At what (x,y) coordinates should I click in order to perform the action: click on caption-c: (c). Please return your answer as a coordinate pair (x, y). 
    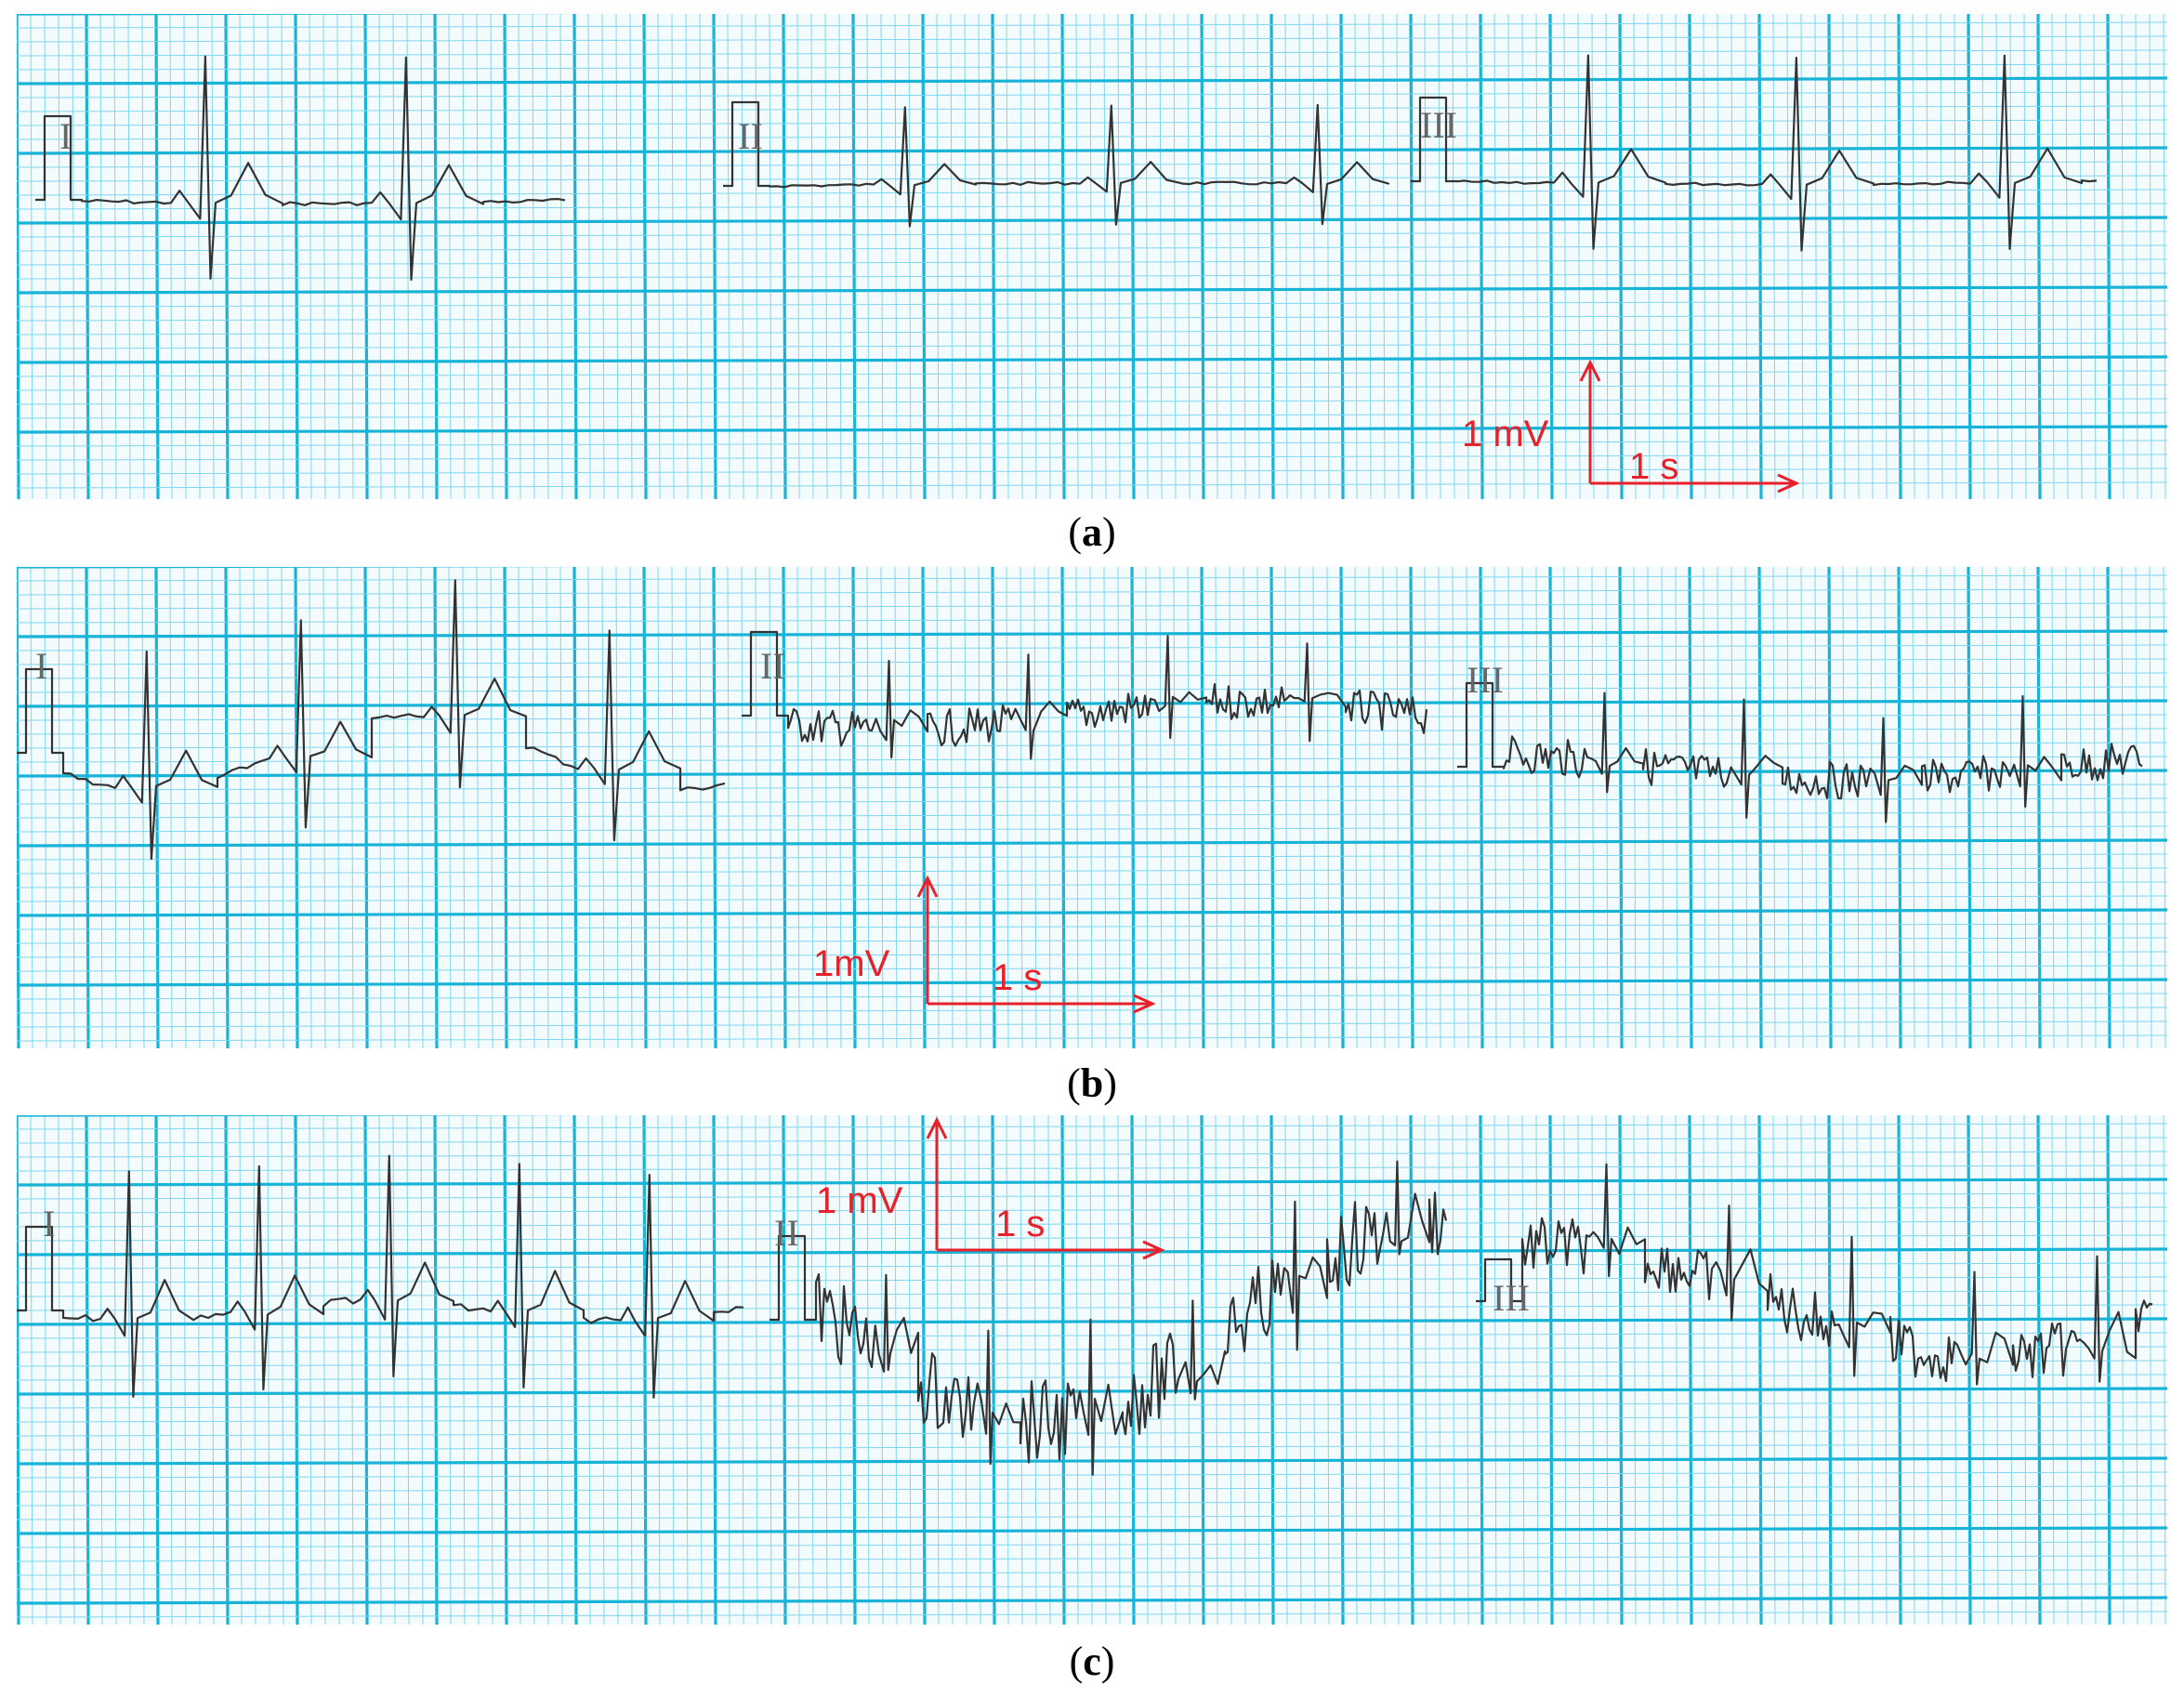
    Looking at the image, I should click on (1092, 1662).